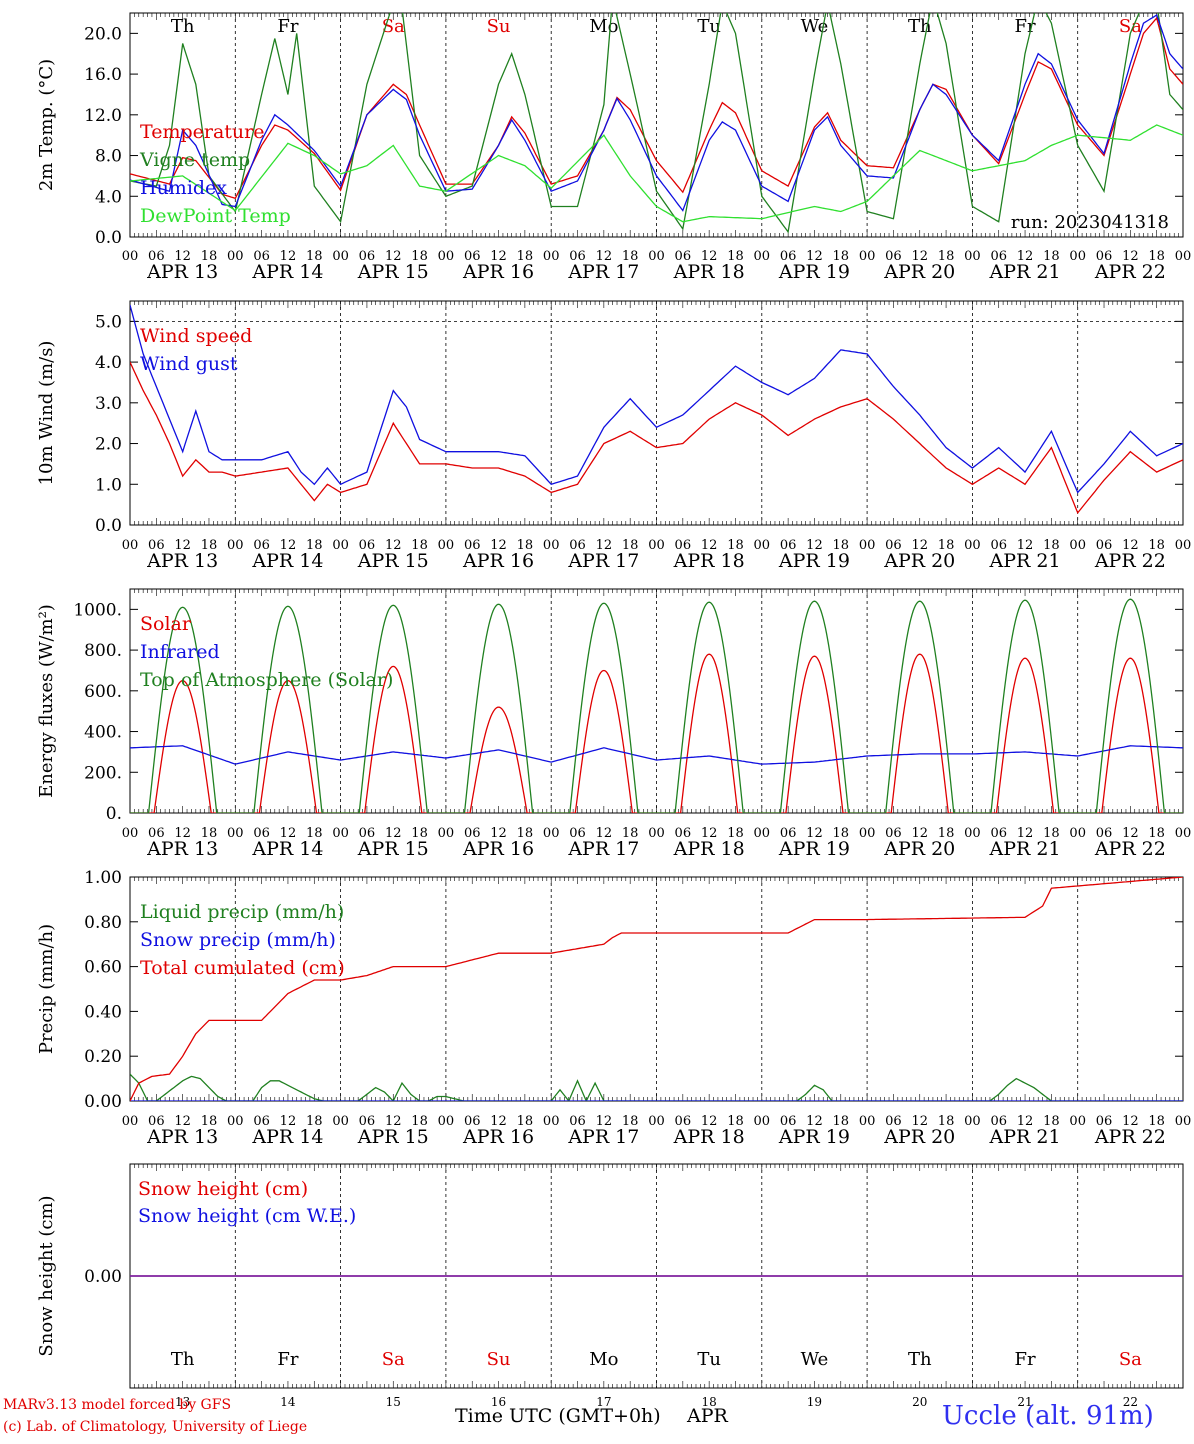 The image size is (1194, 1444). What do you see at coordinates (287, 26) in the screenshot?
I see `day-name: Fr` at bounding box center [287, 26].